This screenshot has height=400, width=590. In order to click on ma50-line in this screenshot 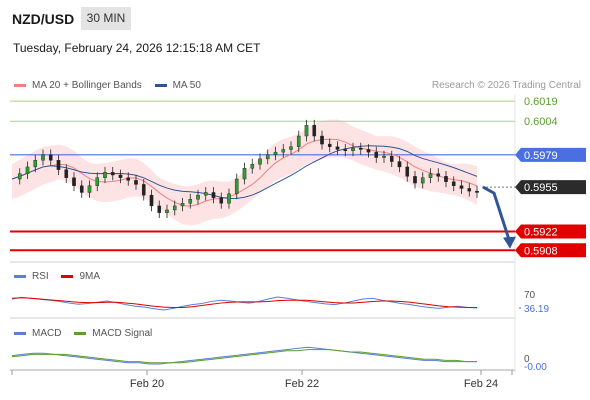, I will do `click(244, 172)`.